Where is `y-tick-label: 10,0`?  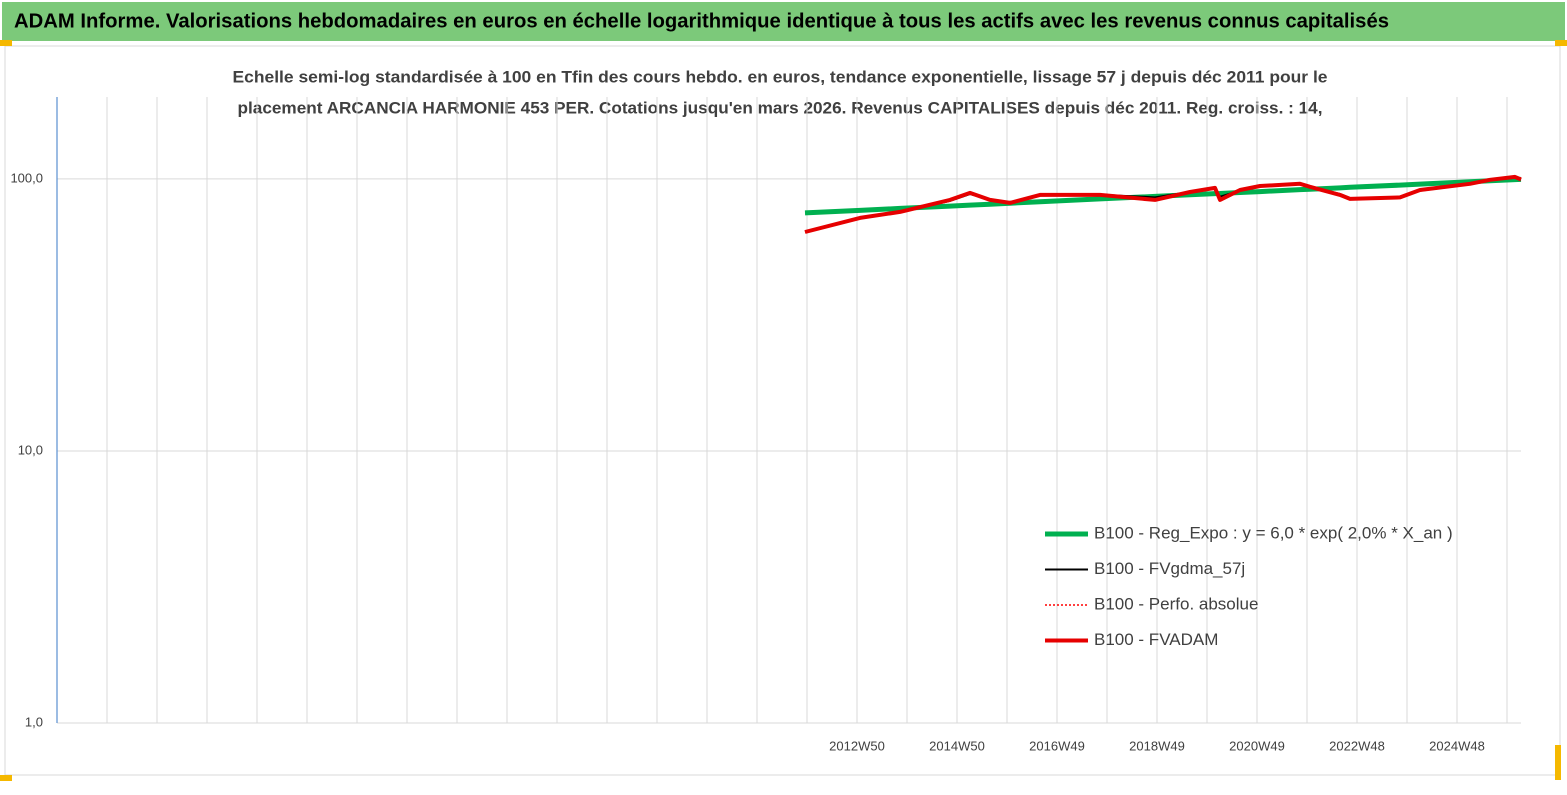
y-tick-label: 10,0 is located at coordinates (30, 449).